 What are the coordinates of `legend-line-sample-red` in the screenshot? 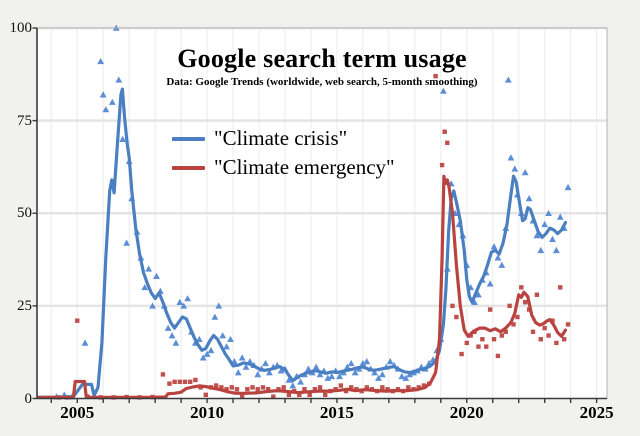 It's located at (188, 167).